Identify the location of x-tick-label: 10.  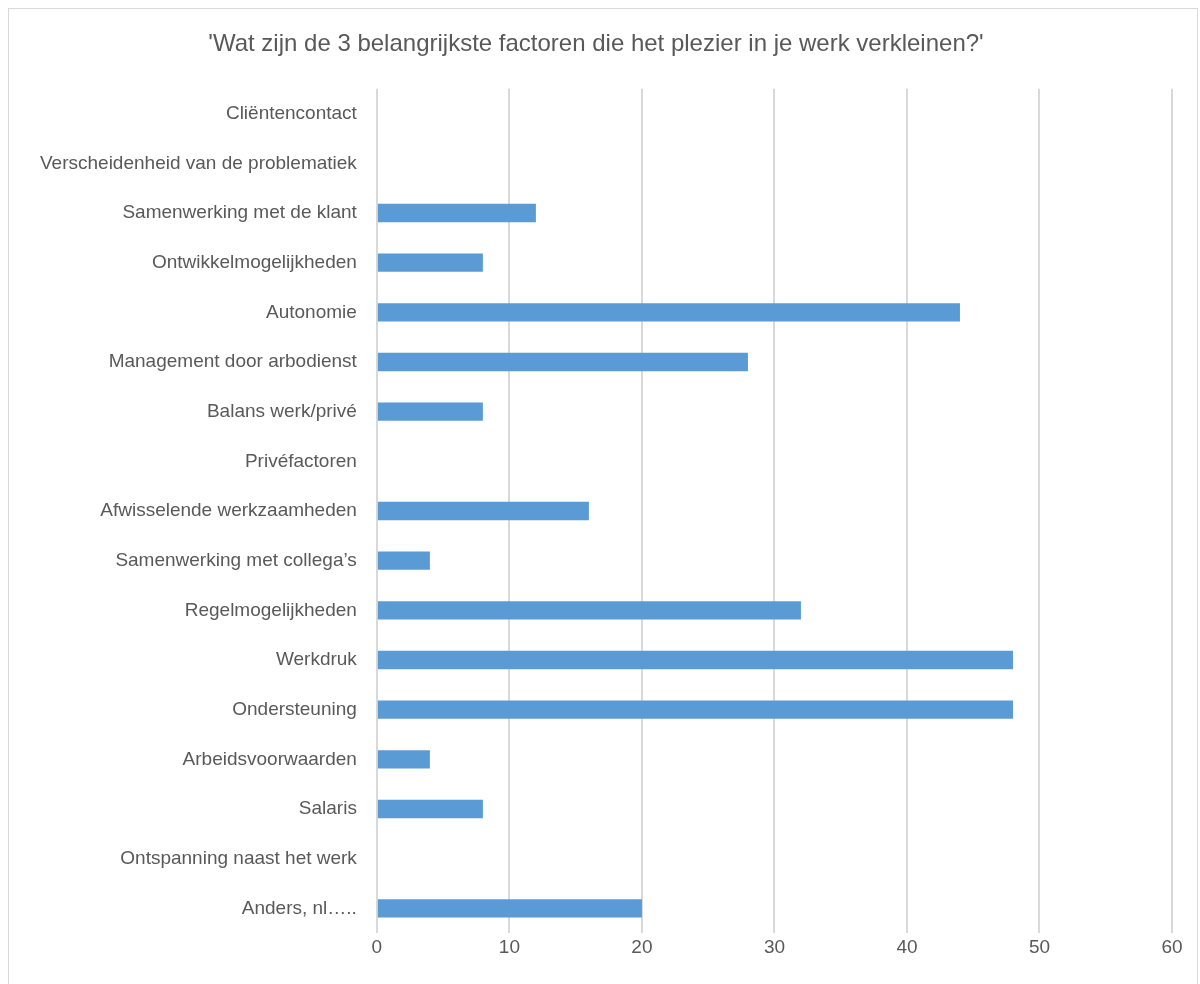
(509, 946).